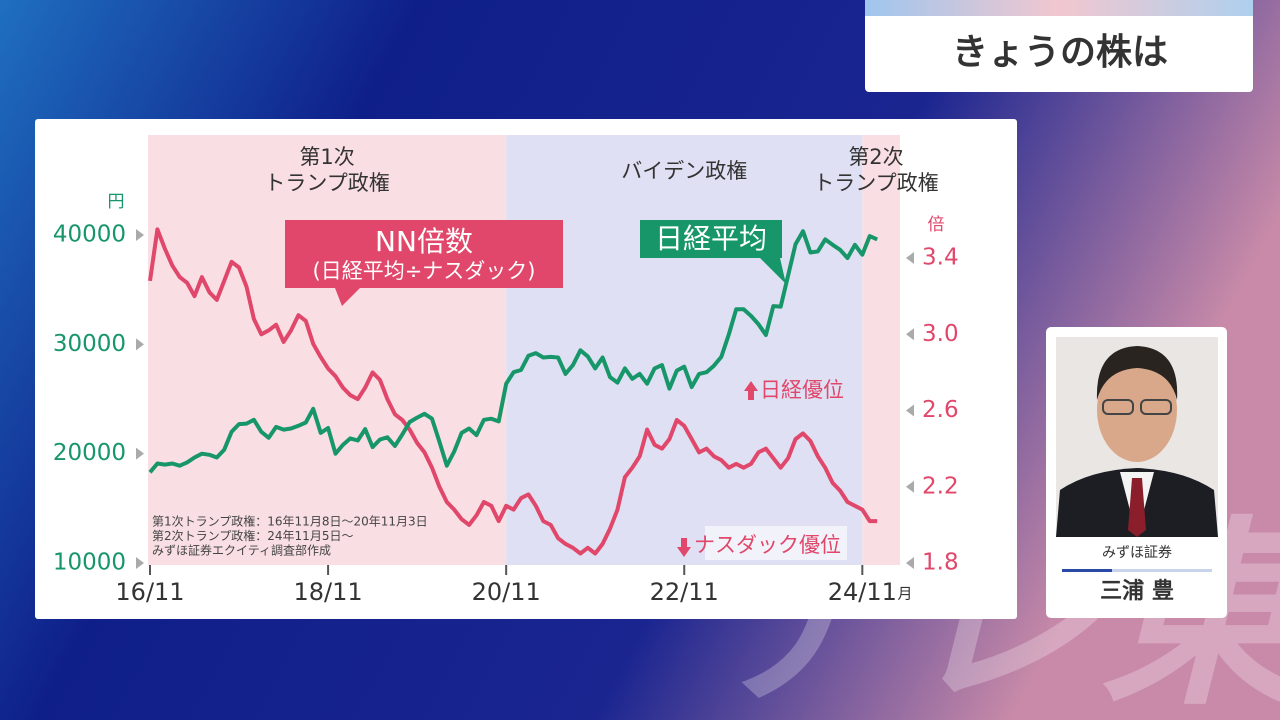 The width and height of the screenshot is (1280, 720). What do you see at coordinates (290, 521) in the screenshot?
I see `source-note: 第1次トランプ政権：16年11月8日～20年11月3日` at bounding box center [290, 521].